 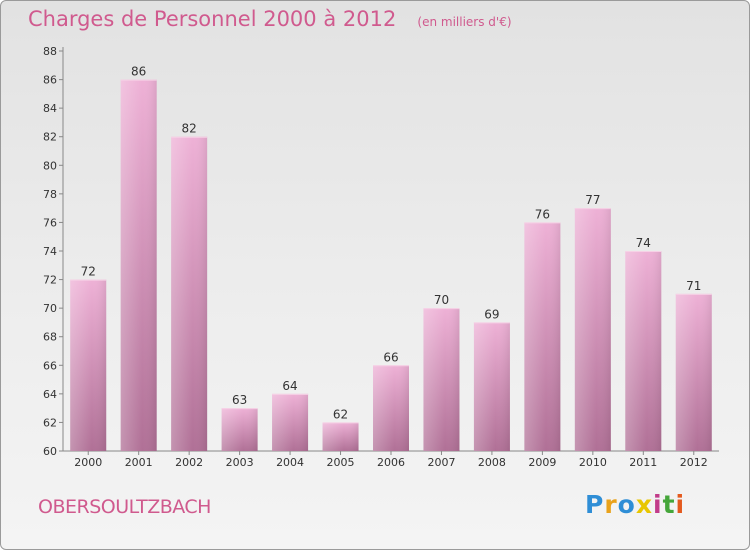 What do you see at coordinates (341, 462) in the screenshot?
I see `x-tick-label: 2005` at bounding box center [341, 462].